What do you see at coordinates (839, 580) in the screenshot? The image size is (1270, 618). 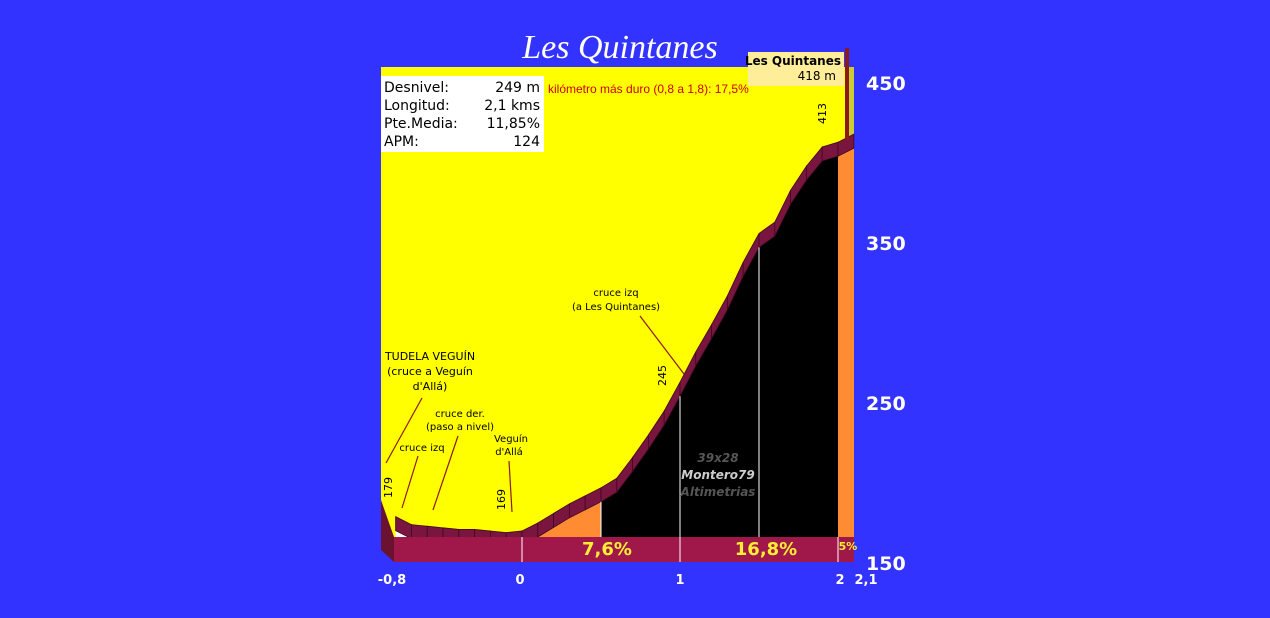 I see `x-tick-2: 2` at bounding box center [839, 580].